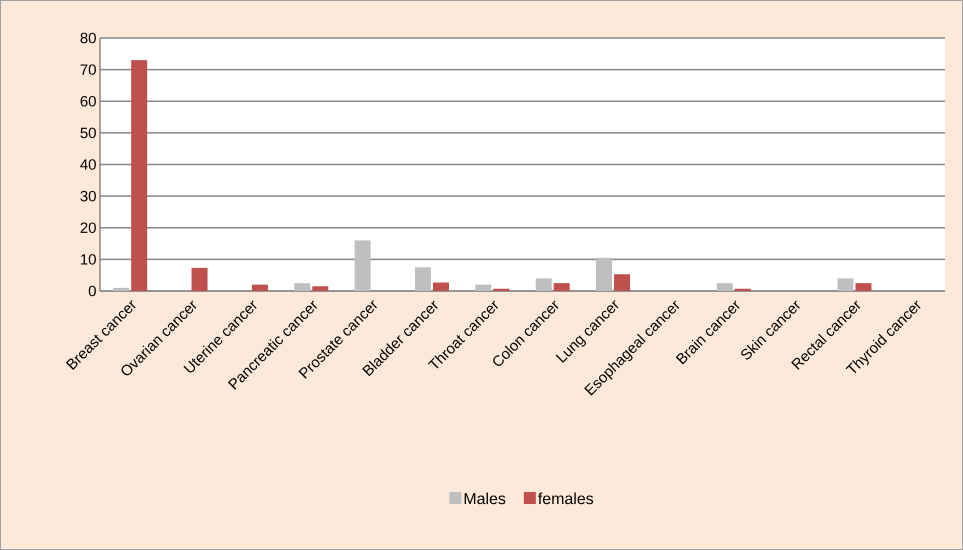  Describe the element at coordinates (566, 498) in the screenshot. I see `legend-label: females` at that location.